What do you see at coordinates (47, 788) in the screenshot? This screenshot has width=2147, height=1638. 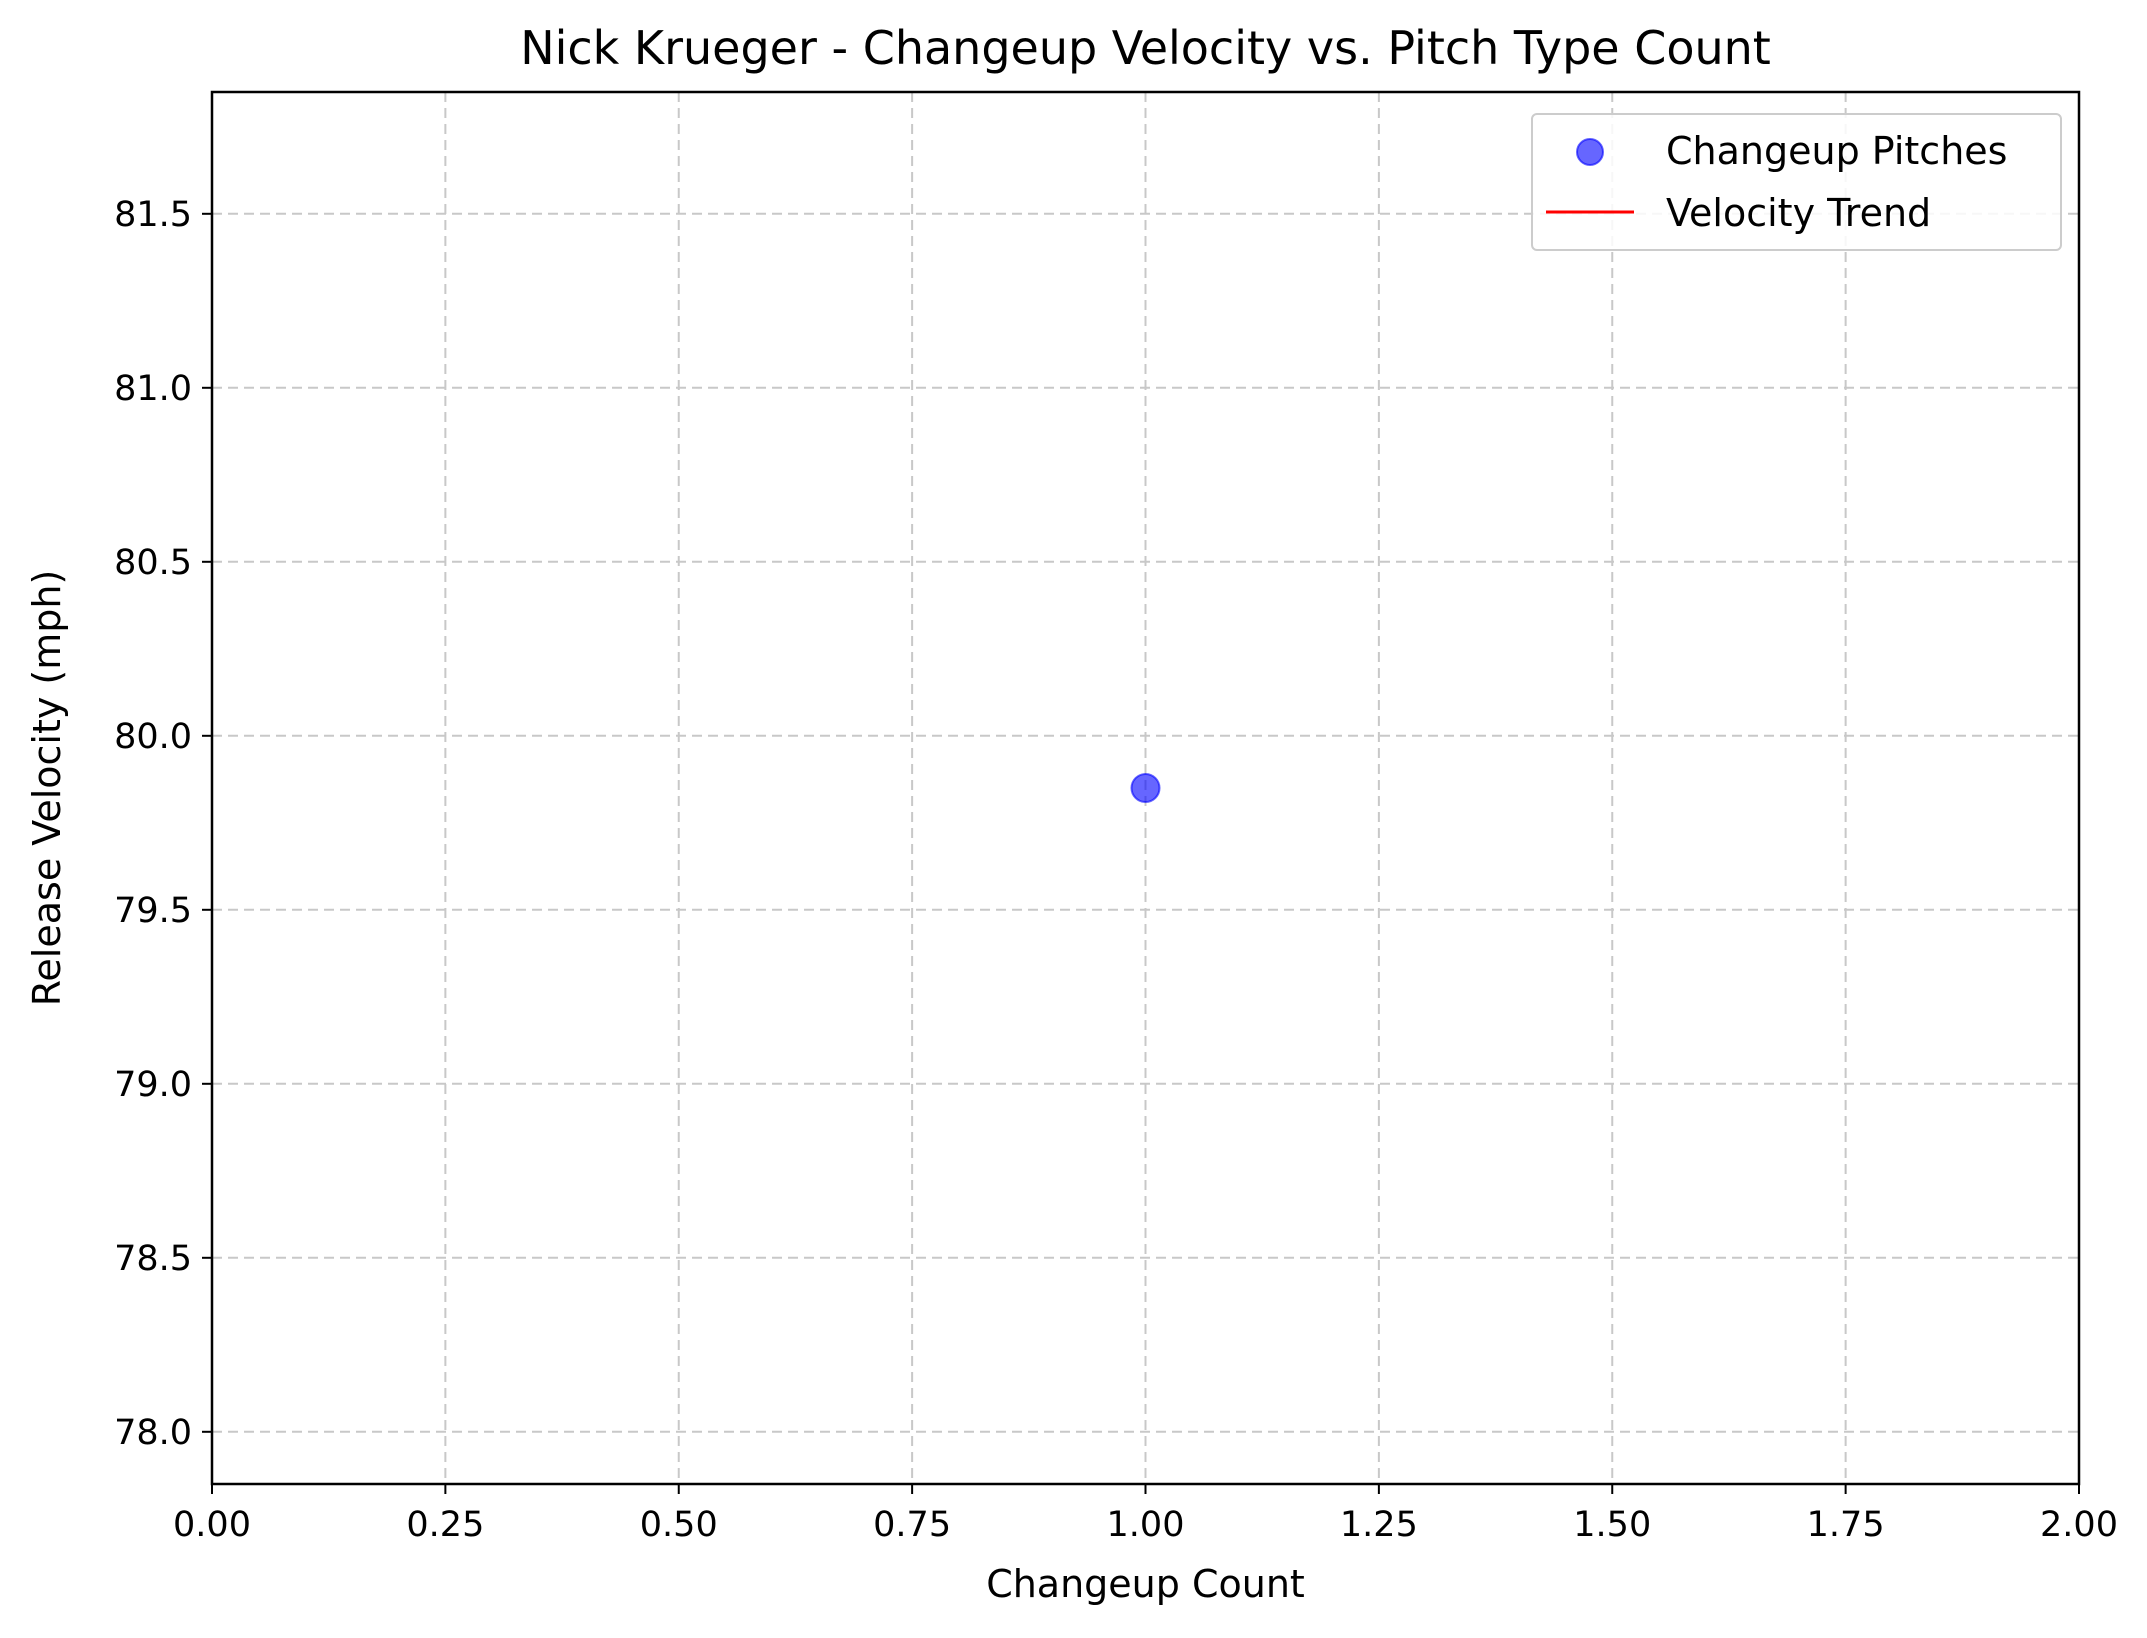 I see `y-axis-label: Release Velocity (mph)` at bounding box center [47, 788].